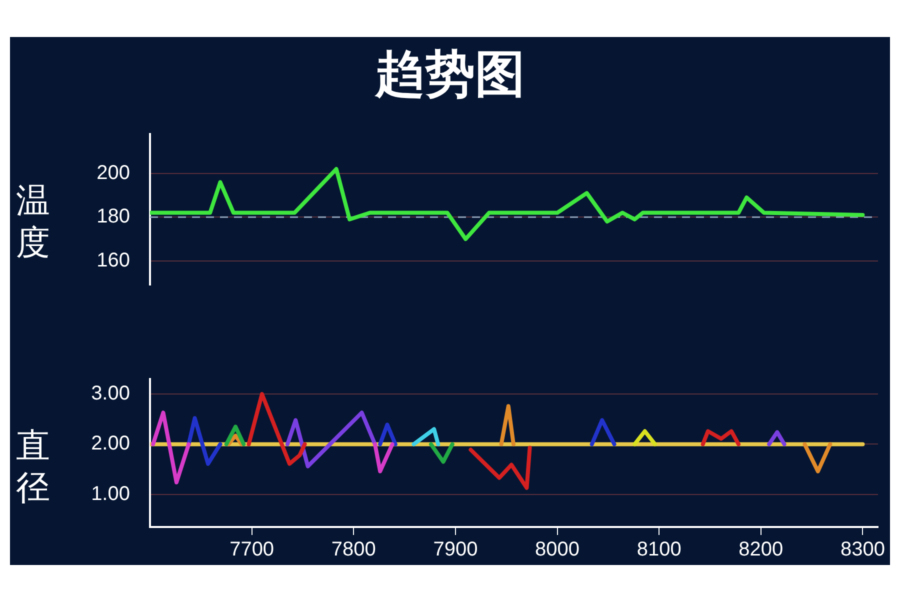  What do you see at coordinates (113, 217) in the screenshot?
I see `y-tick-label: 180` at bounding box center [113, 217].